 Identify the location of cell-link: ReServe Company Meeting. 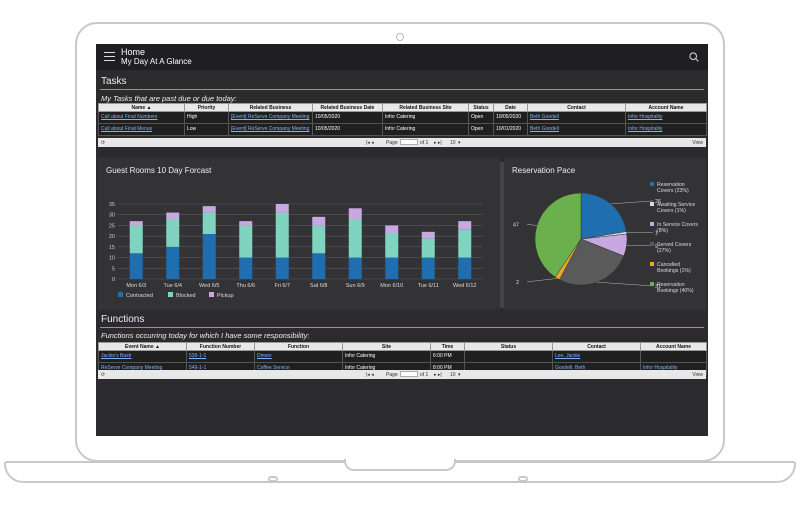
(132, 367).